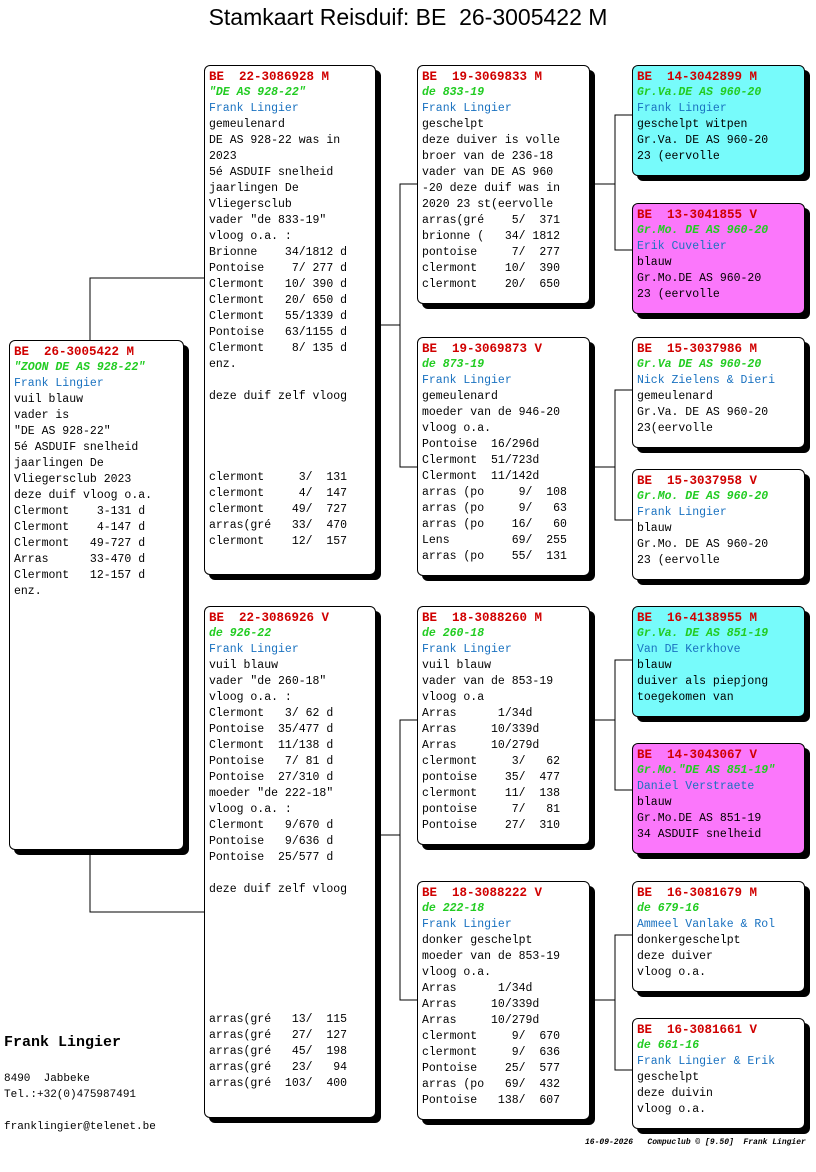  What do you see at coordinates (278, 252) in the screenshot?
I see `info-line: Brionne 34/1812 d` at bounding box center [278, 252].